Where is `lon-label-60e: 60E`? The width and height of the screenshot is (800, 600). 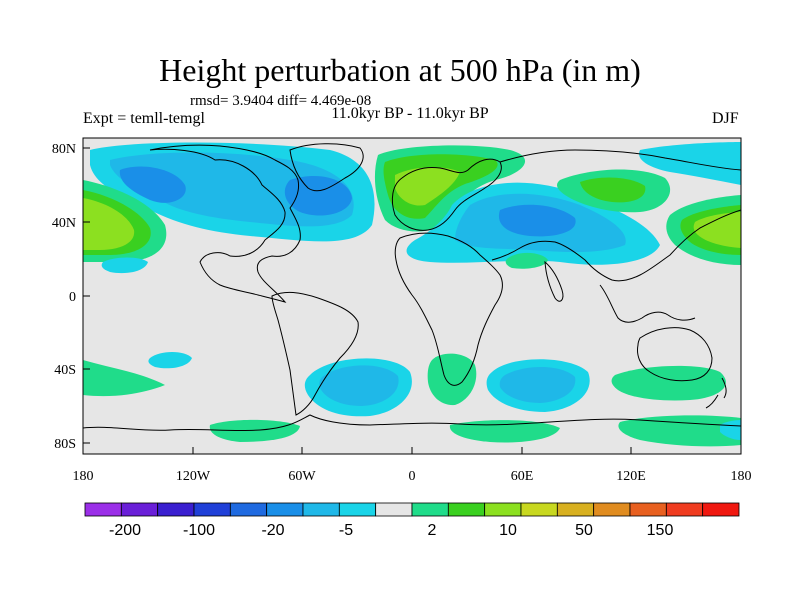 lon-label-60e: 60E is located at coordinates (522, 476).